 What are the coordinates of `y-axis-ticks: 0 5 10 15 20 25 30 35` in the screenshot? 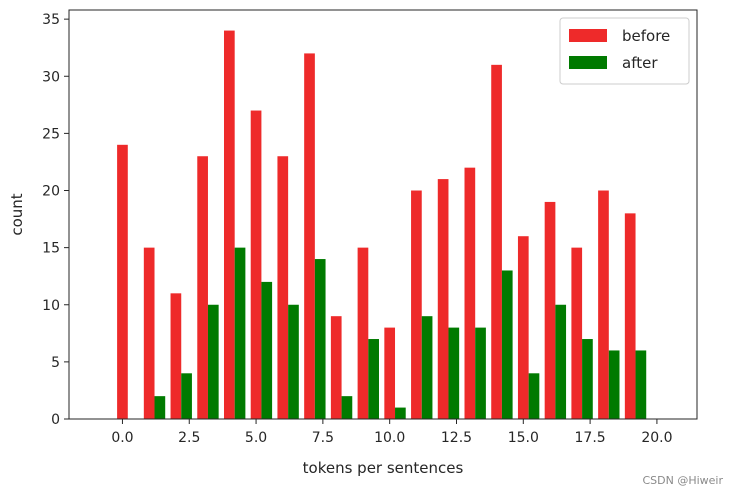 It's located at (55, 220).